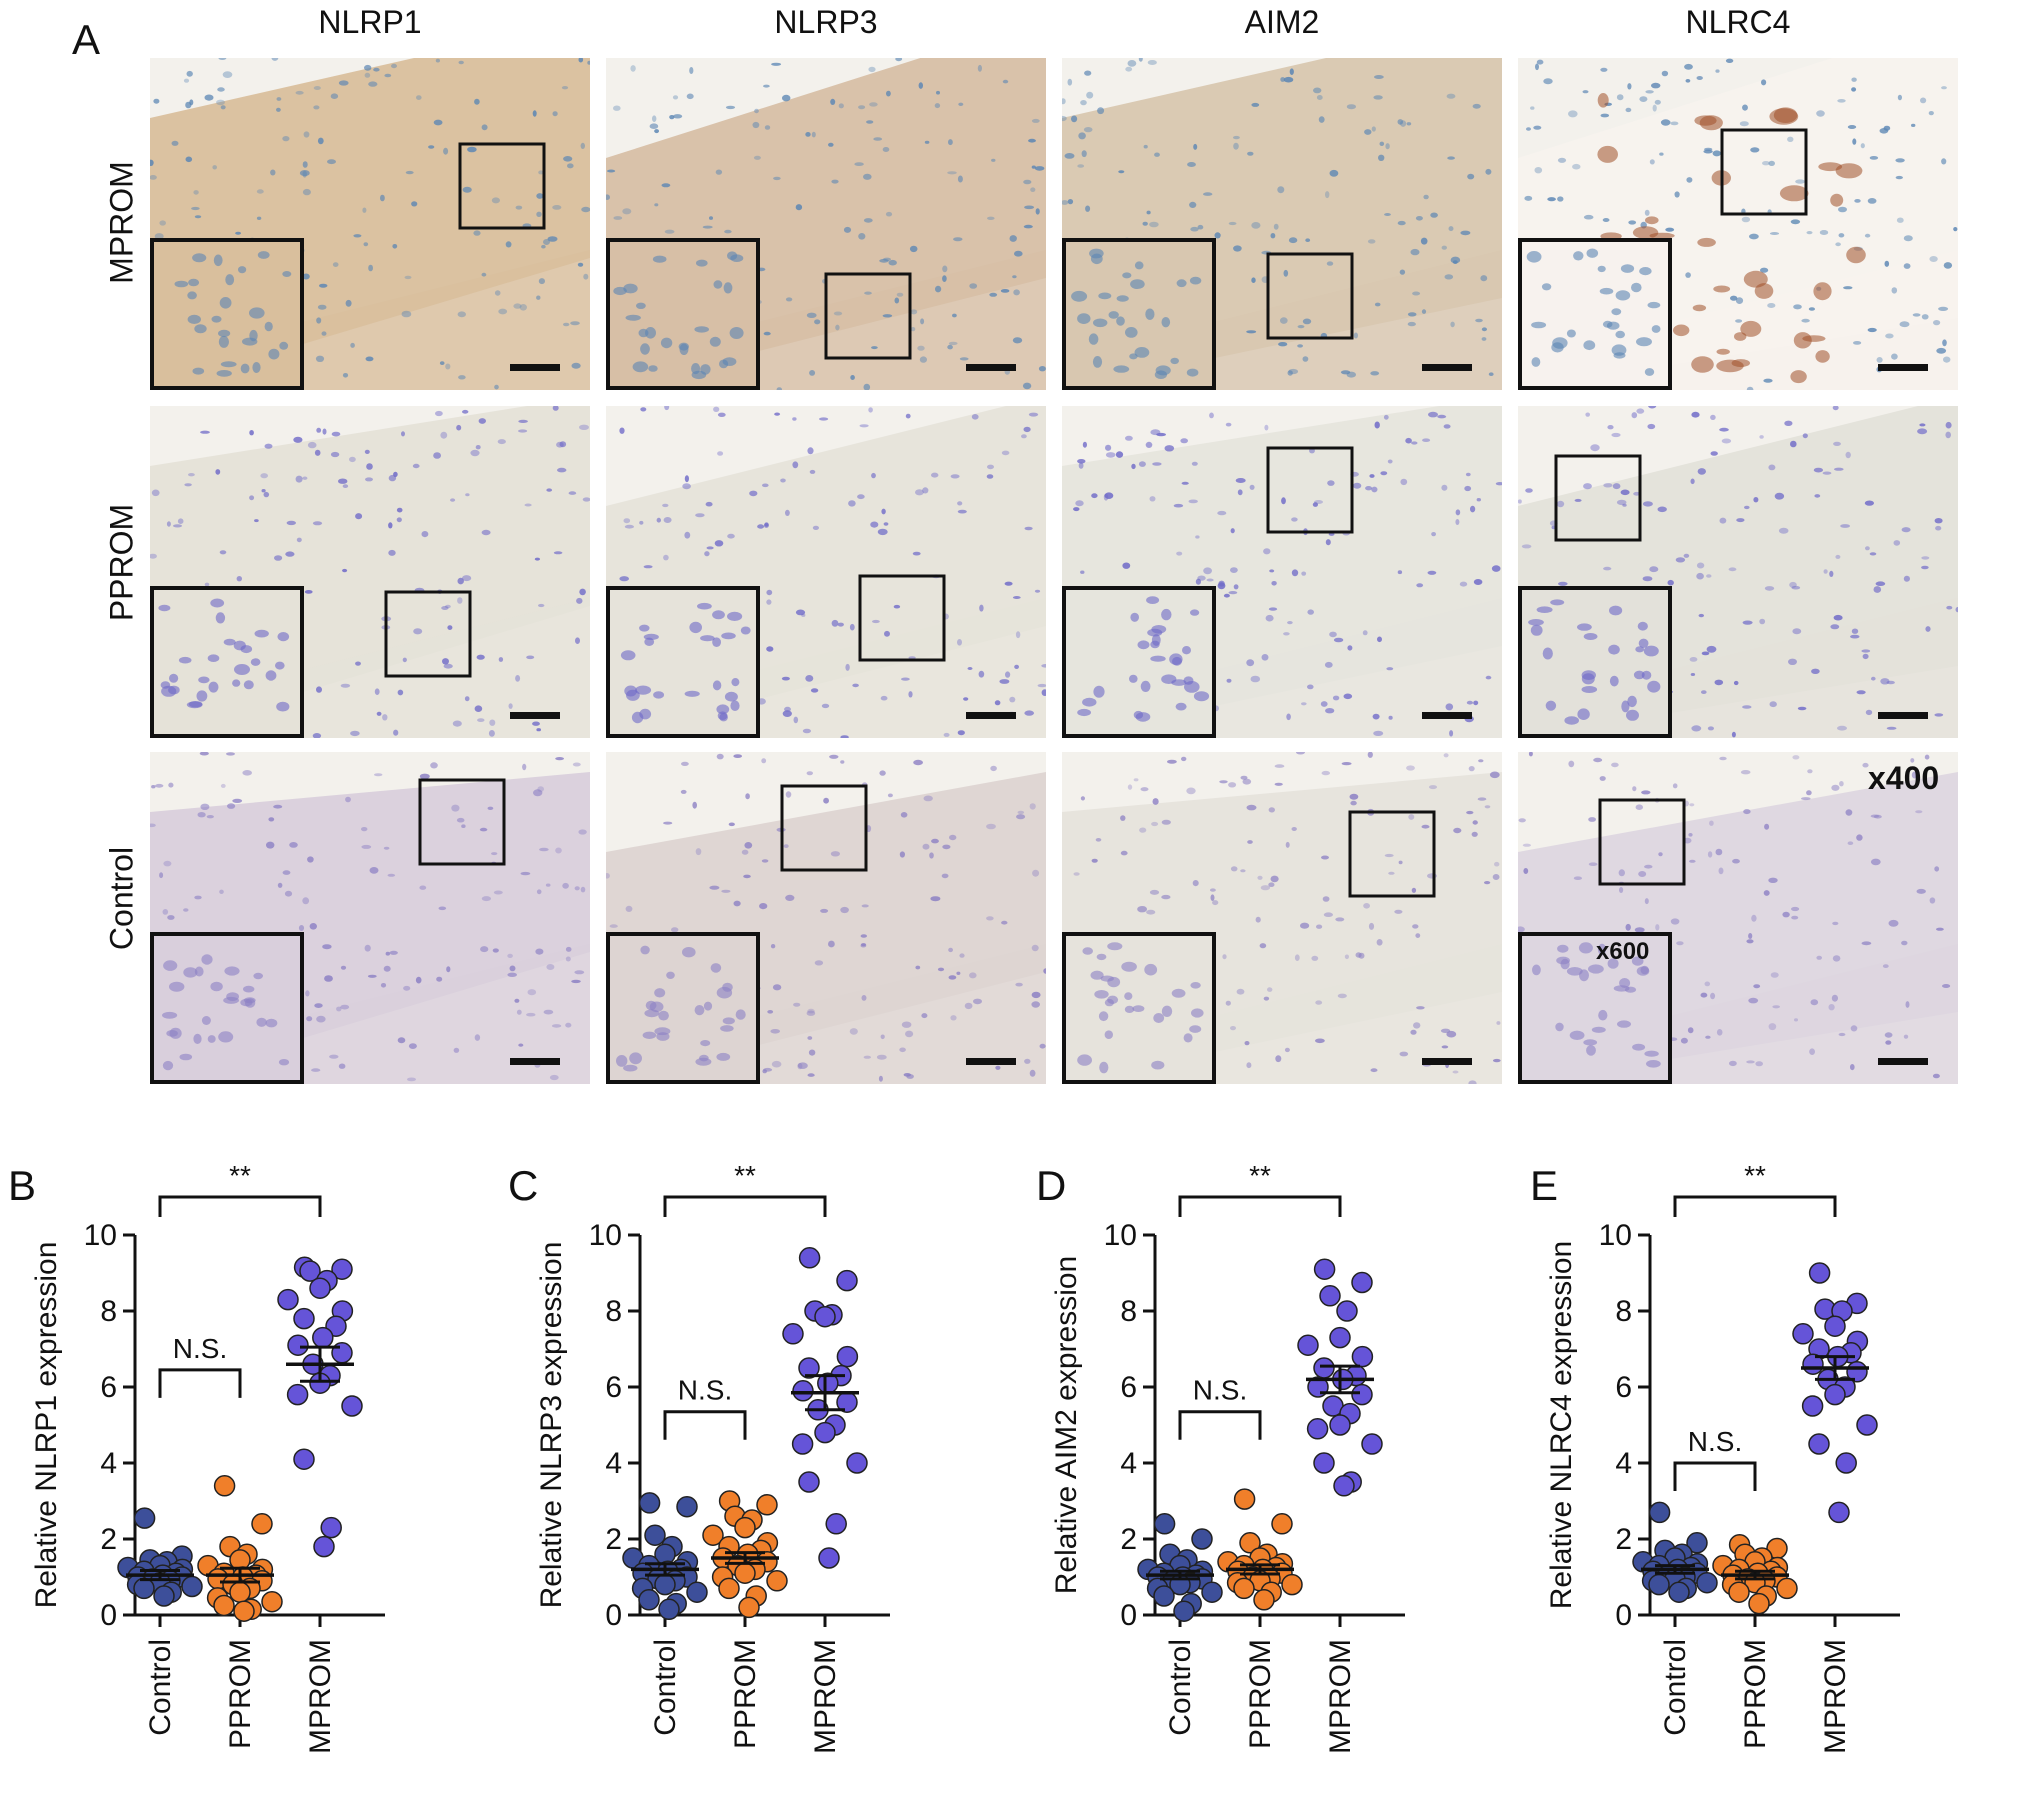 The height and width of the screenshot is (1796, 2031). Describe the element at coordinates (1282, 224) in the screenshot. I see `micrograph-aim2-mprom` at that location.